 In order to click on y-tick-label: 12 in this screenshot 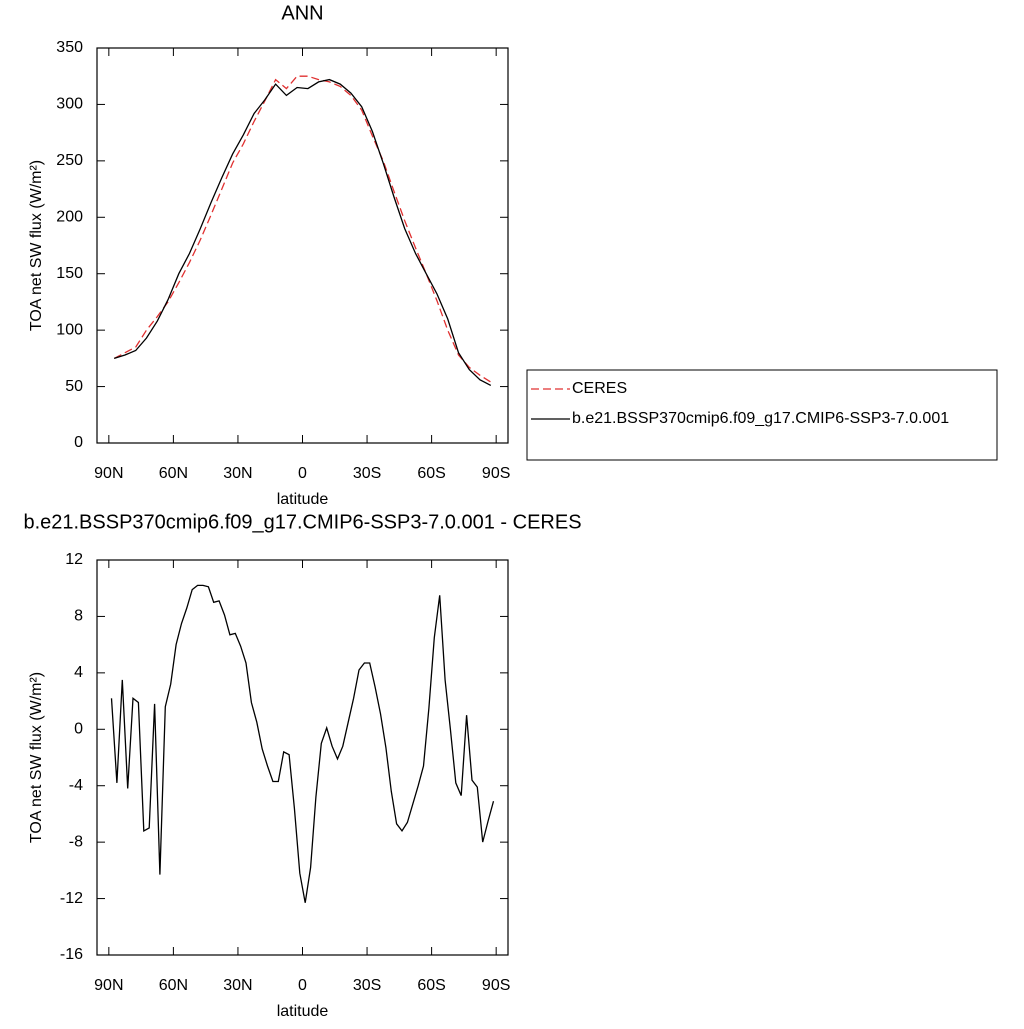, I will do `click(74, 559)`.